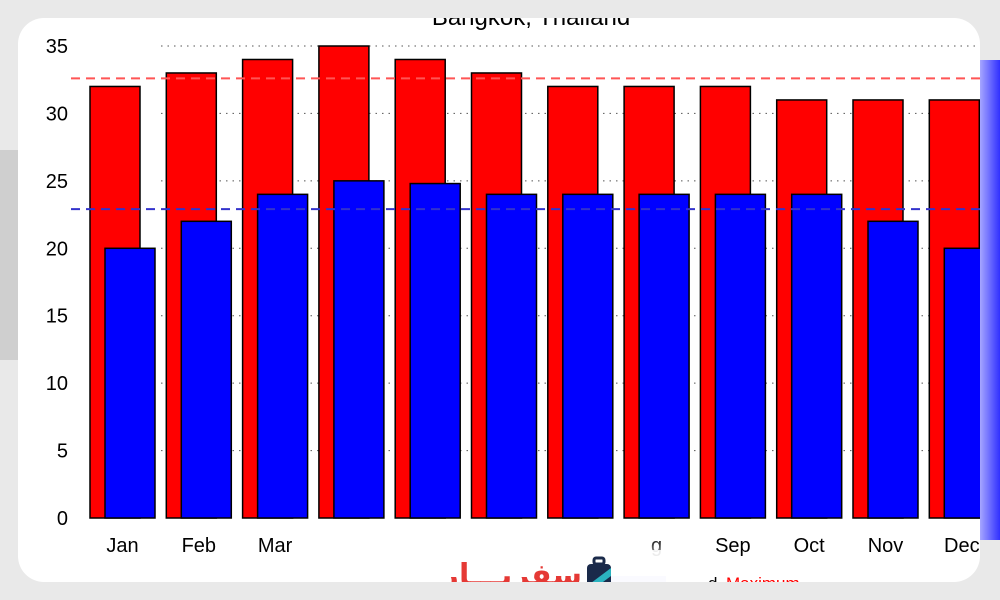 This screenshot has width=1000, height=600. Describe the element at coordinates (599, 569) in the screenshot. I see `suitcase-icon` at that location.